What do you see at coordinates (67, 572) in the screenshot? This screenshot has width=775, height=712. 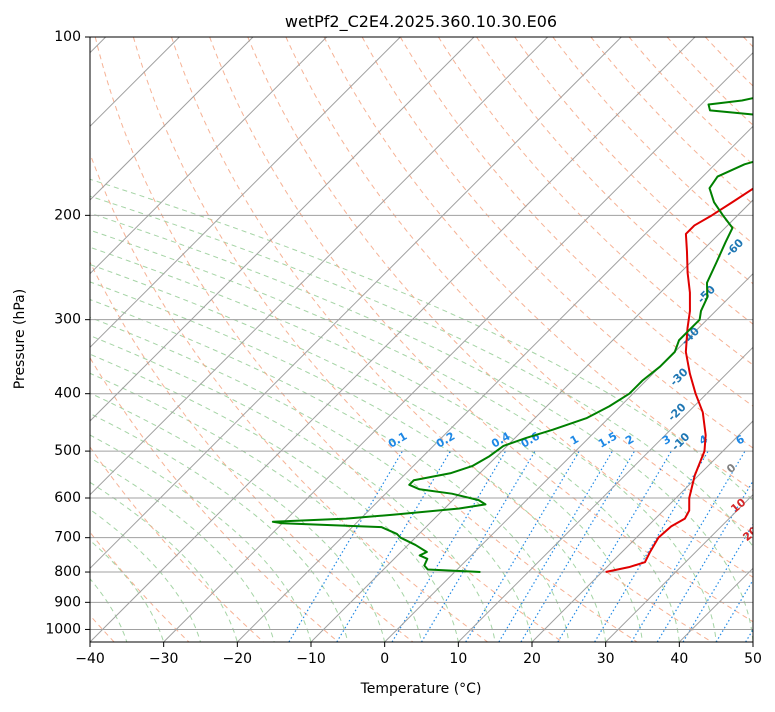 I see `y-tick-label: 800` at bounding box center [67, 572].